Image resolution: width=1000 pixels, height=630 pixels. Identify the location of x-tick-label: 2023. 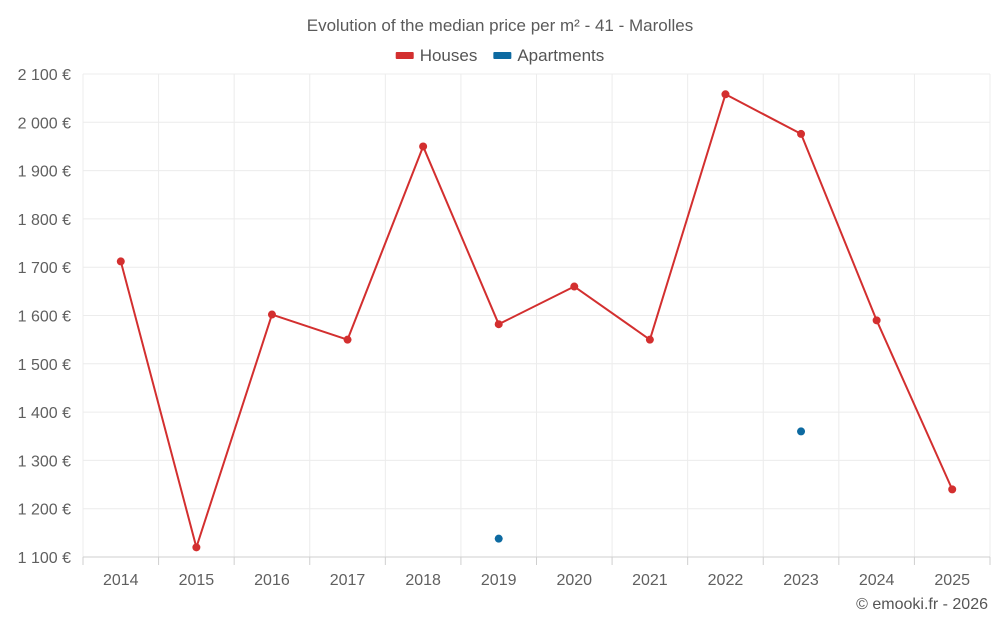
(801, 580).